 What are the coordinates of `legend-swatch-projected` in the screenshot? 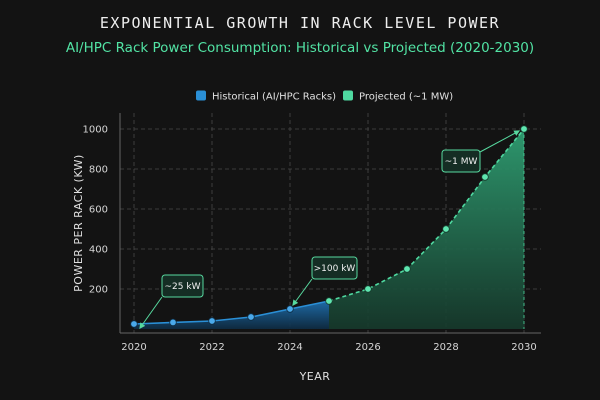 It's located at (348, 95).